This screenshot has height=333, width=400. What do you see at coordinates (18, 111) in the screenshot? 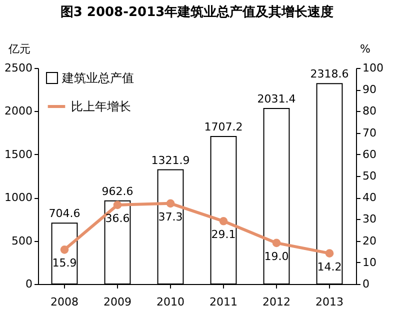
I see `y-tick-label: 2000` at bounding box center [18, 111].